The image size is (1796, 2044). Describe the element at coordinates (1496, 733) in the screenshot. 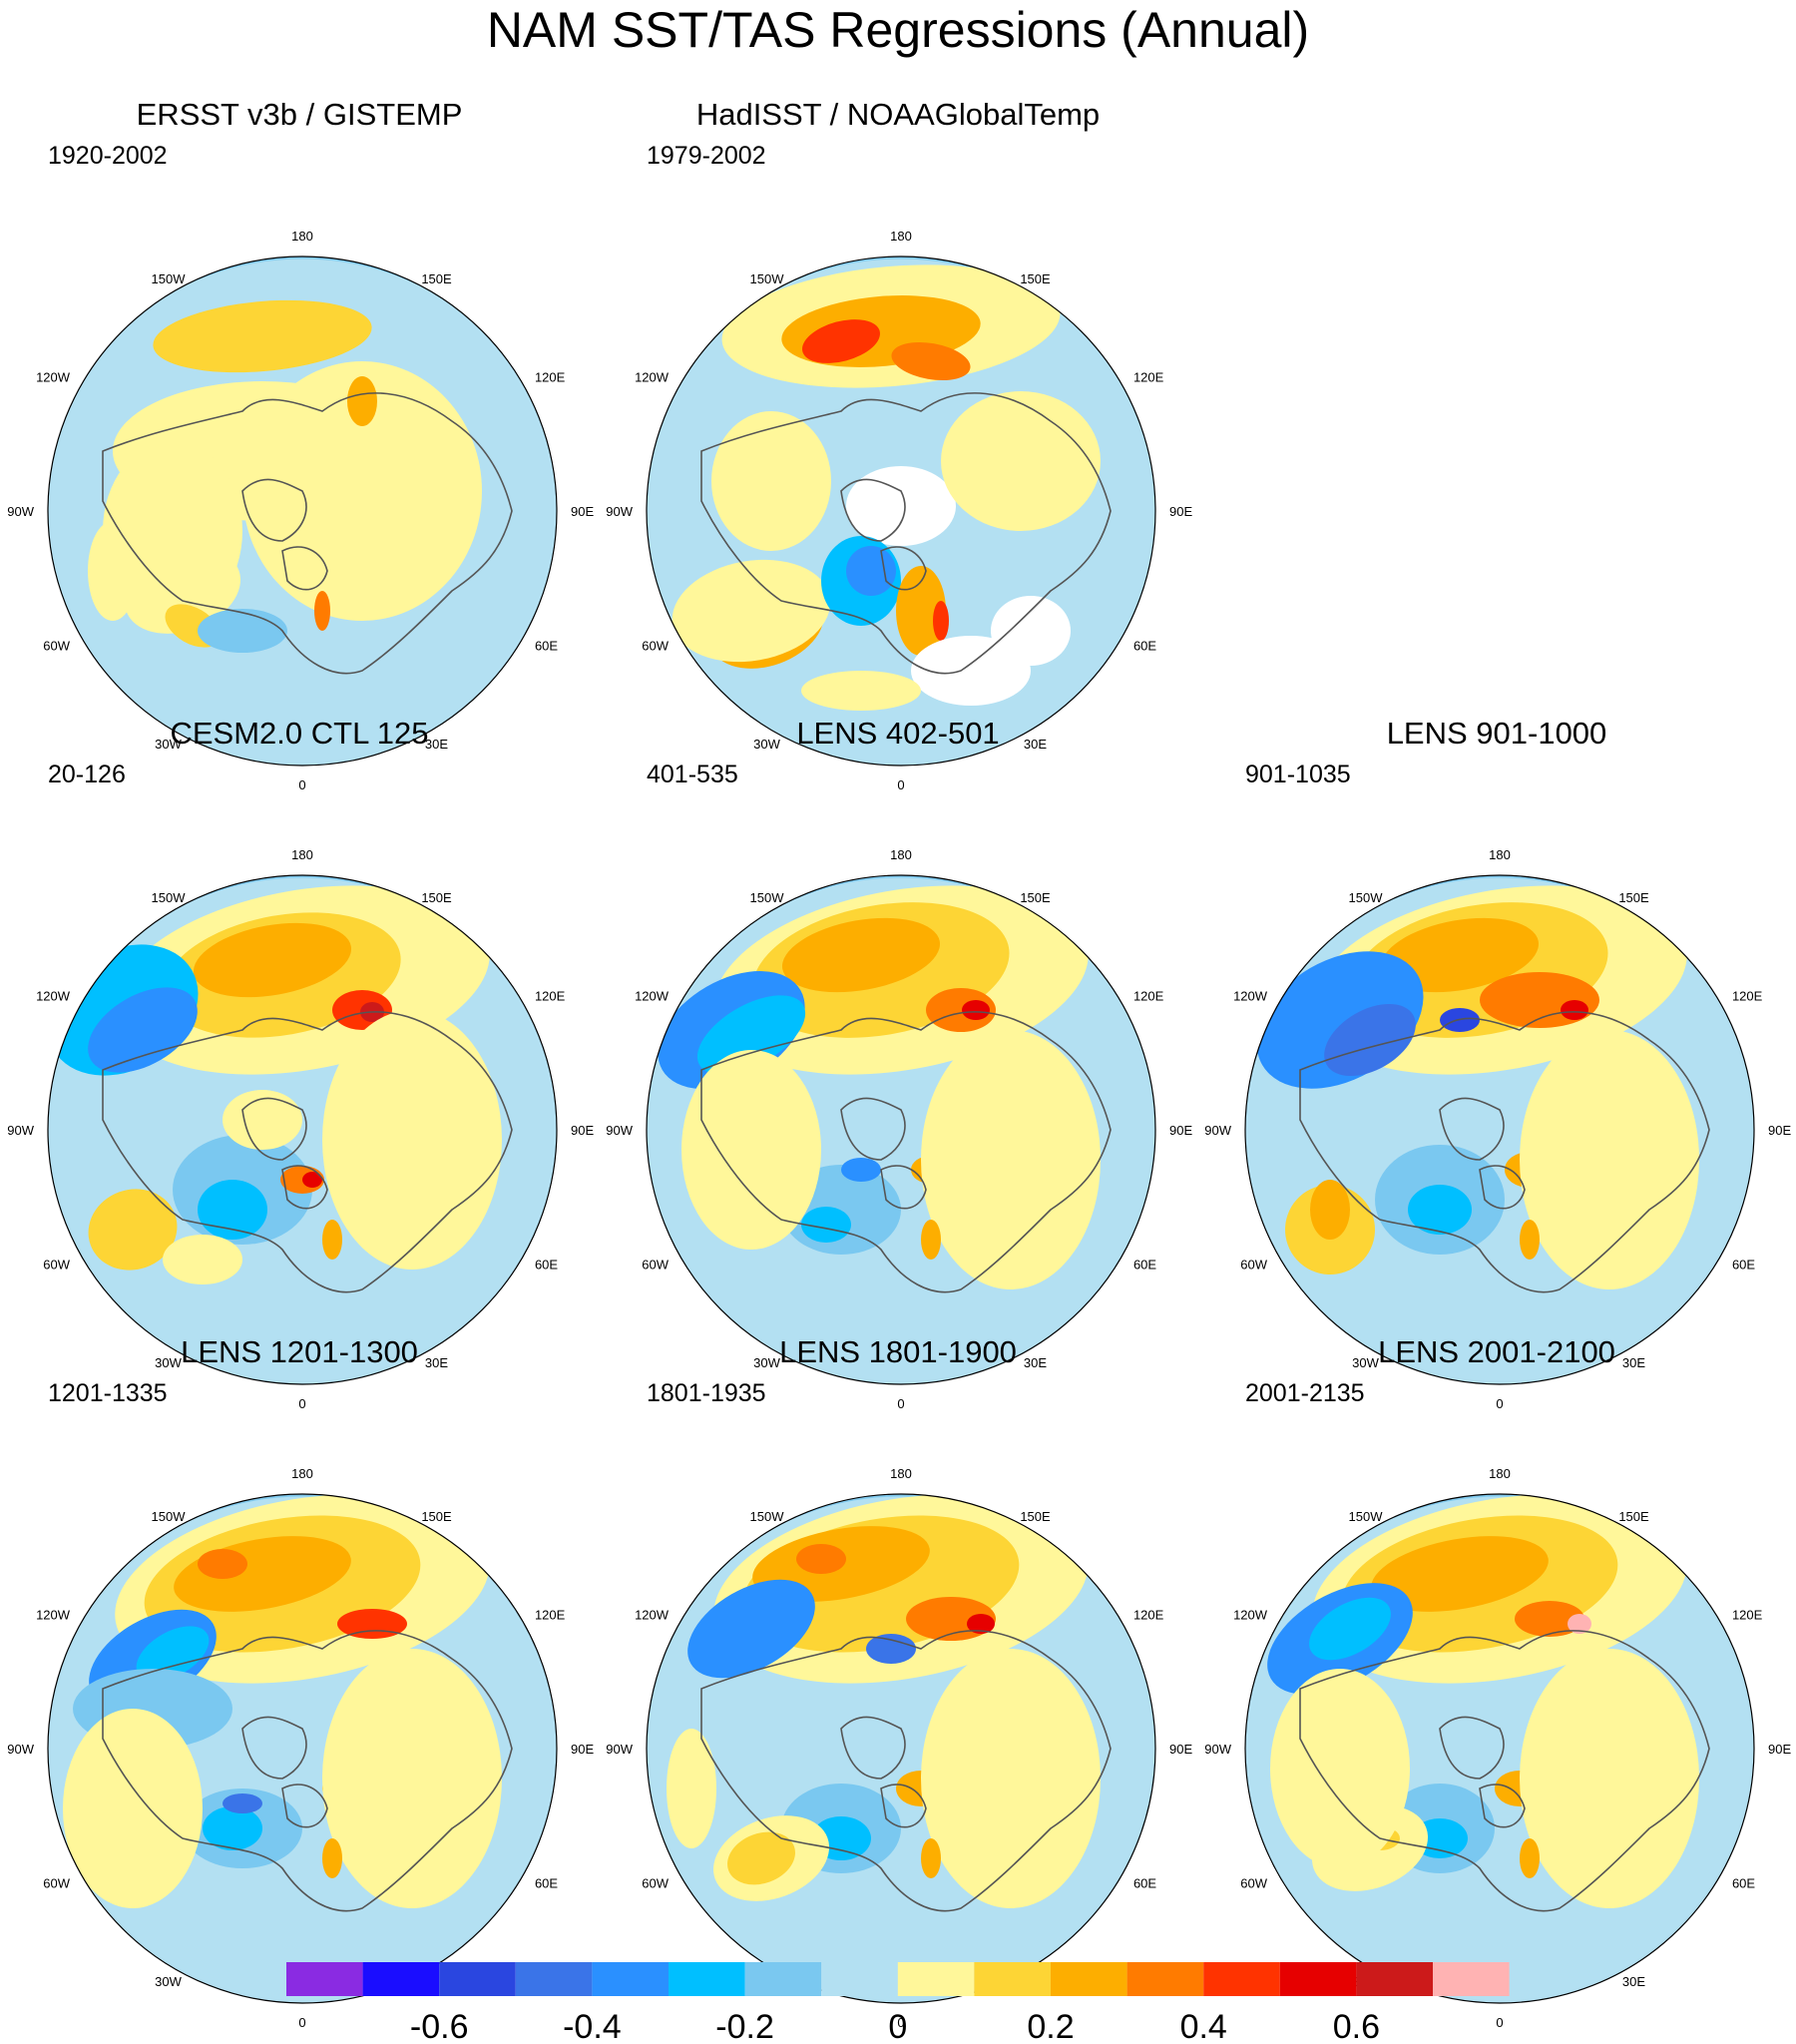

I see `panel-title: LENS 901-1000` at that location.